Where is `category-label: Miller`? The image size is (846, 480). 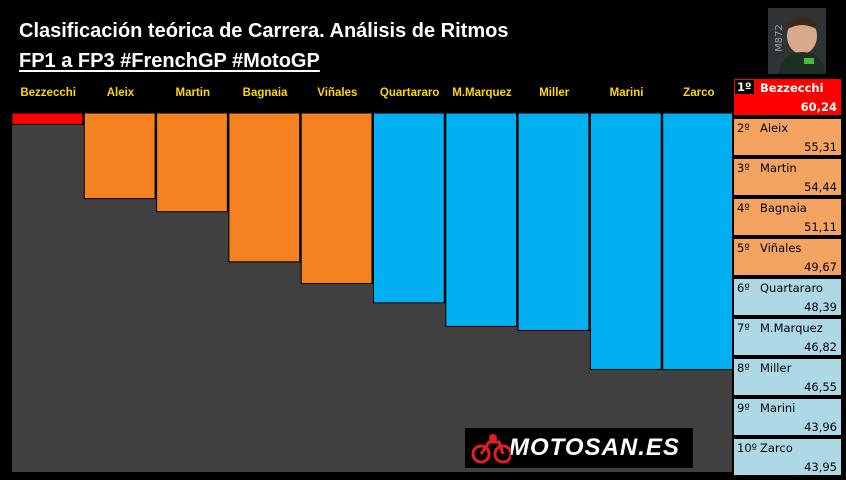
category-label: Miller is located at coordinates (554, 93).